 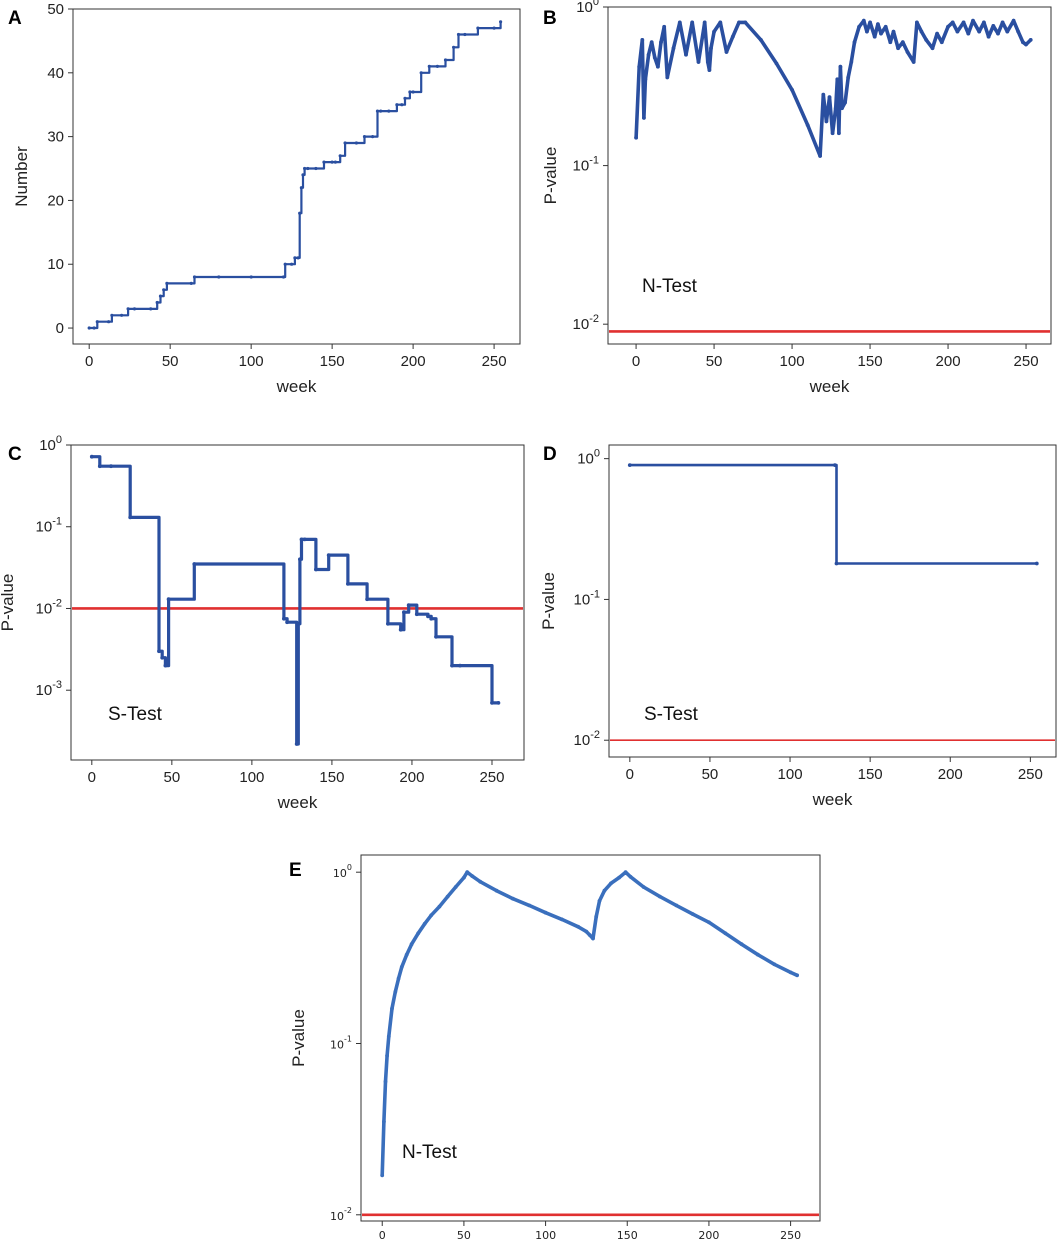 What do you see at coordinates (464, 1235) in the screenshot?
I see `x-tick-label: 50` at bounding box center [464, 1235].